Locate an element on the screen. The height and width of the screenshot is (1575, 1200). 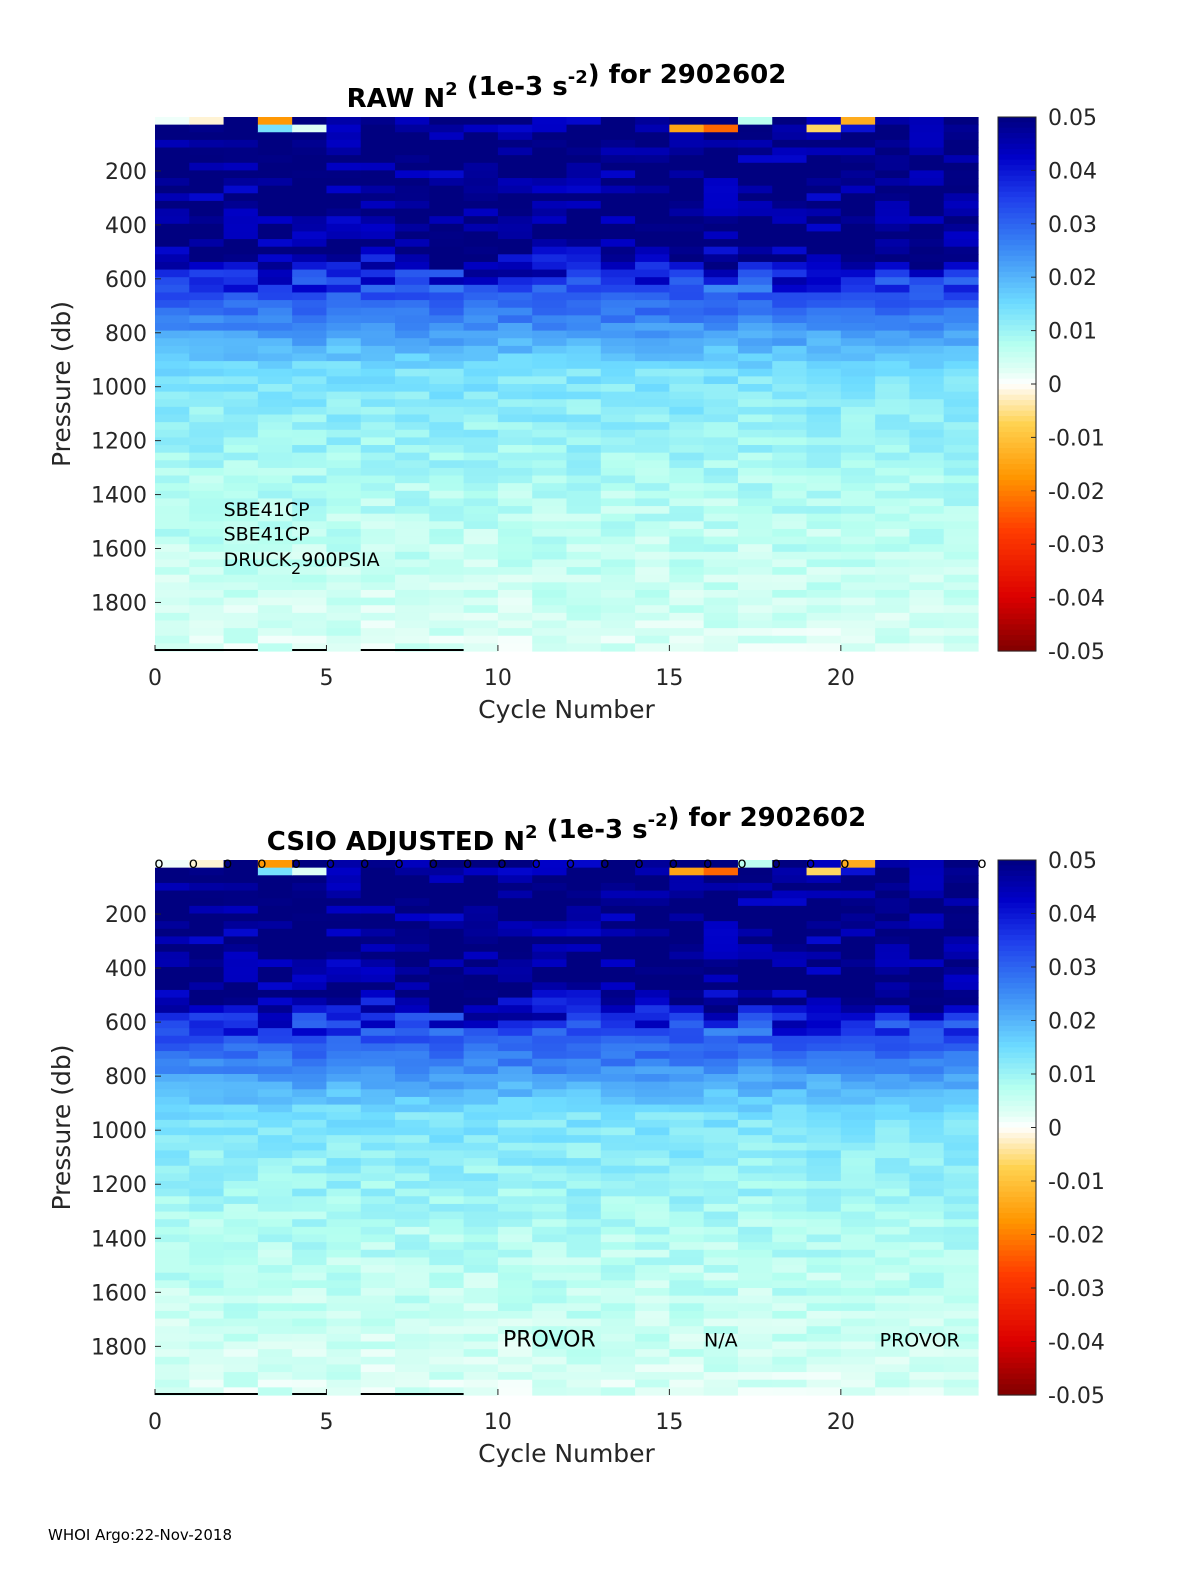
x-axis-label: Cycle Number is located at coordinates (566, 709).